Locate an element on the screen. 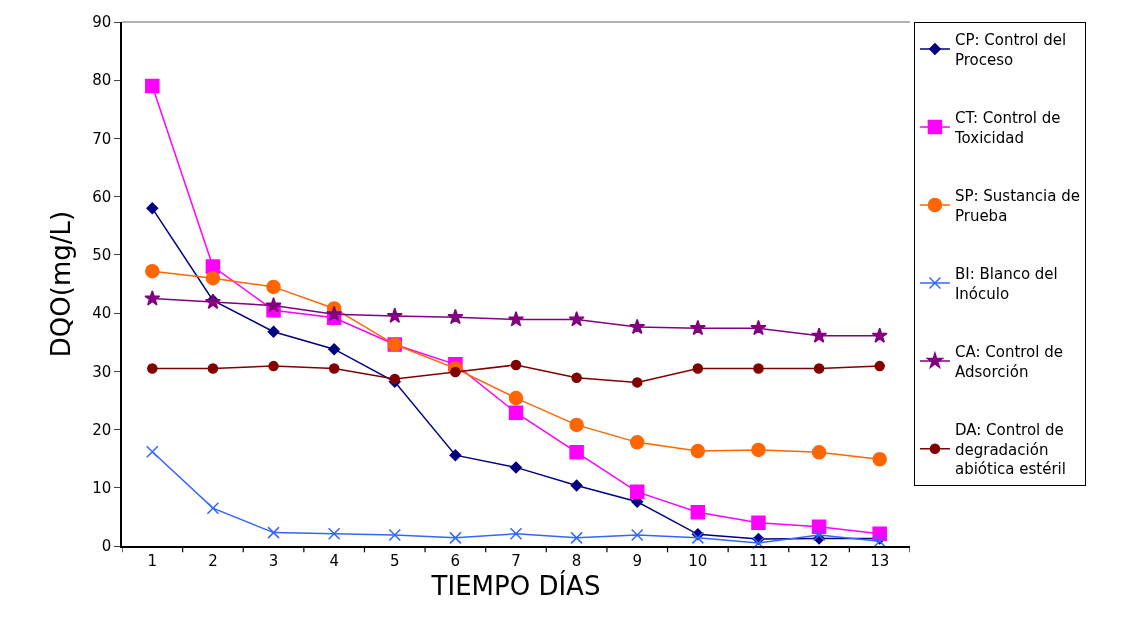 This screenshot has height=632, width=1131. legend-label: BI: Blanco del Inóculo is located at coordinates (1006, 284).